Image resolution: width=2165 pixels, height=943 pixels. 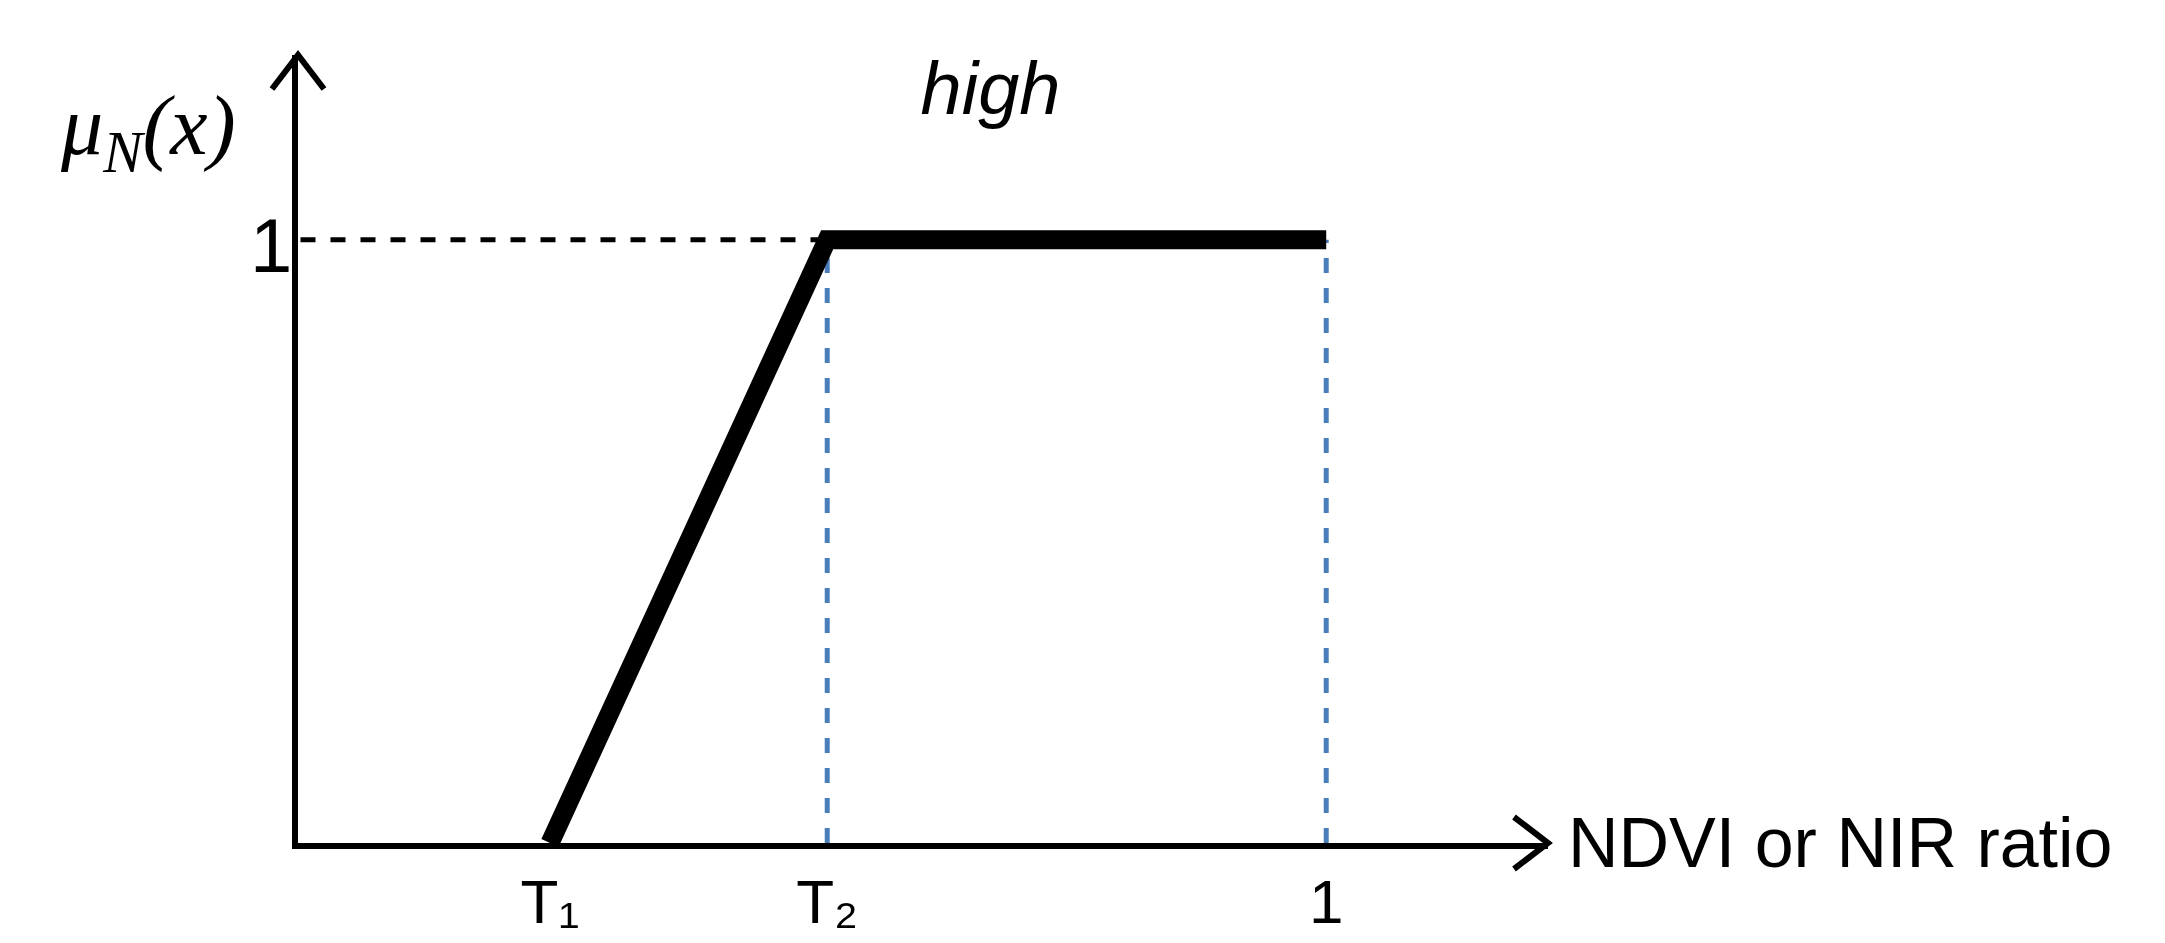 What do you see at coordinates (1326, 902) in the screenshot?
I see `x-tick-label: 1` at bounding box center [1326, 902].